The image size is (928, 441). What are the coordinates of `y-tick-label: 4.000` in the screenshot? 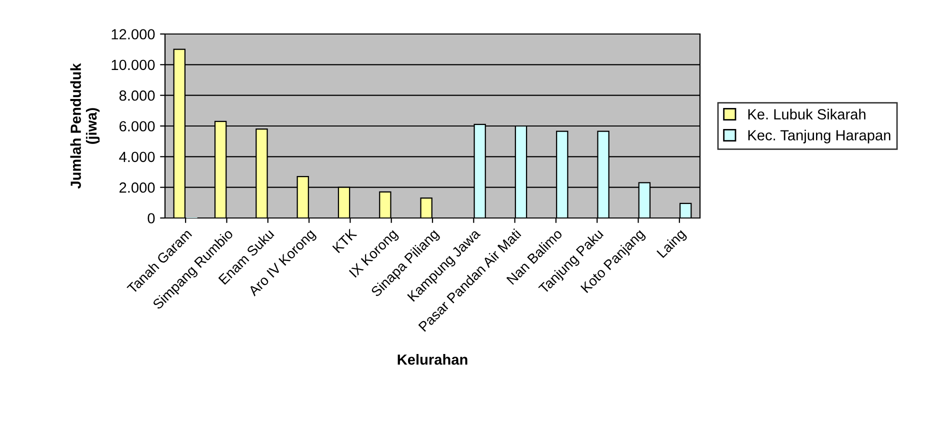 It's located at (137, 157).